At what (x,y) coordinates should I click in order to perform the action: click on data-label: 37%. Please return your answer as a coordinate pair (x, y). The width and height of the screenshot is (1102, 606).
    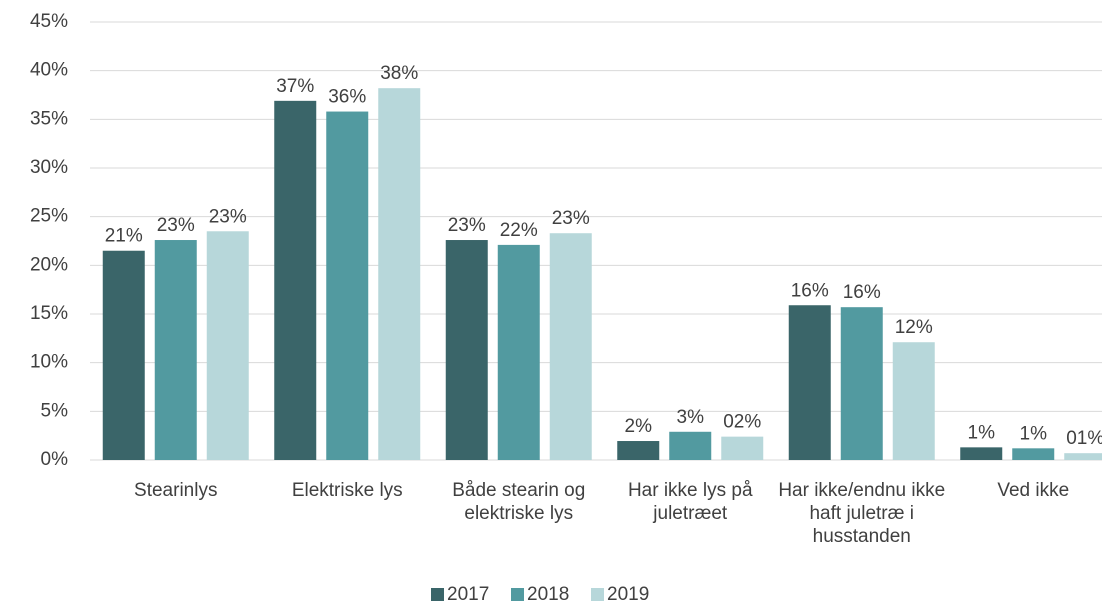
    Looking at the image, I should click on (295, 86).